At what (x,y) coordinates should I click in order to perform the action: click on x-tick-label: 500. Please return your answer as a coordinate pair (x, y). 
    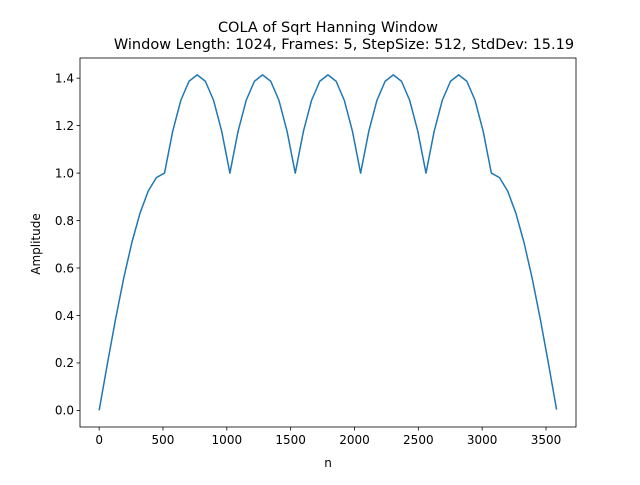
    Looking at the image, I should click on (163, 440).